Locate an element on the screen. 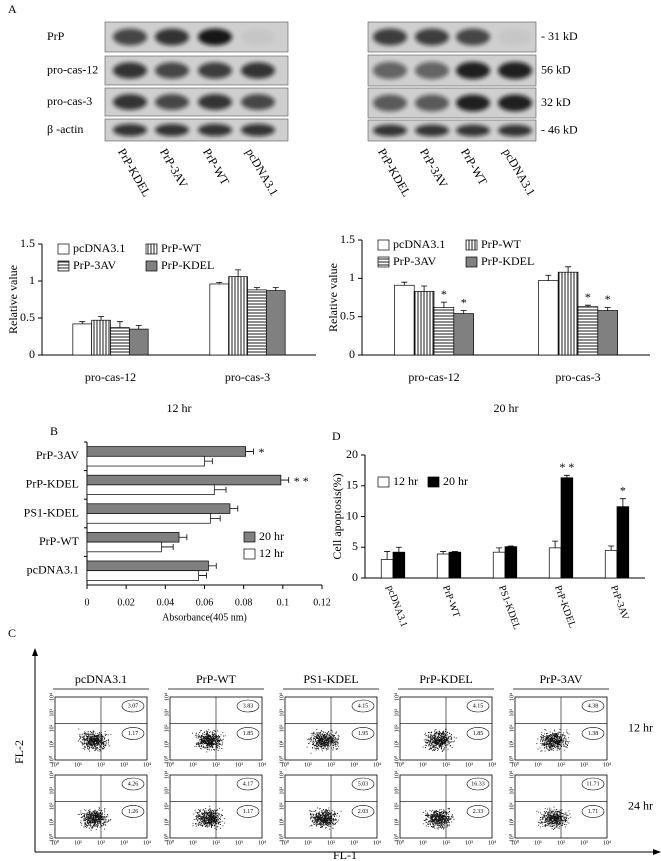  marker-label: - 31 kD is located at coordinates (559, 36).